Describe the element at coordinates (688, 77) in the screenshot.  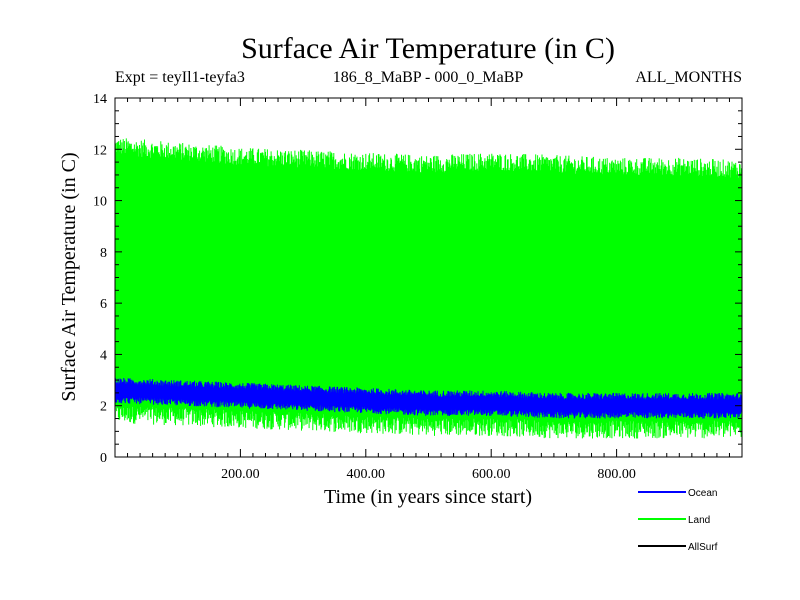
I see `subtitle-months: ALL_MONTHS` at that location.